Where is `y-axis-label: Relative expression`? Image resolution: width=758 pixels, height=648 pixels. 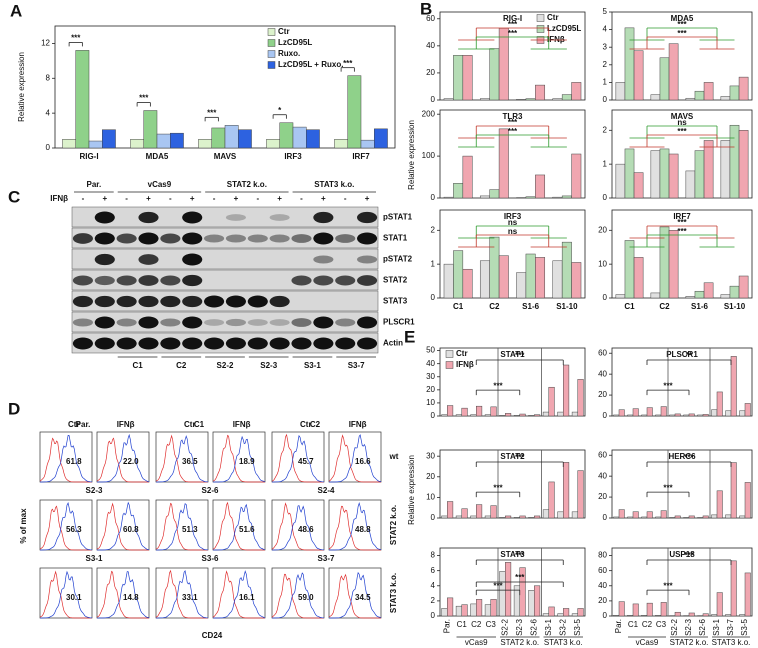
y-axis-label: Relative expression is located at coordinates (411, 155).